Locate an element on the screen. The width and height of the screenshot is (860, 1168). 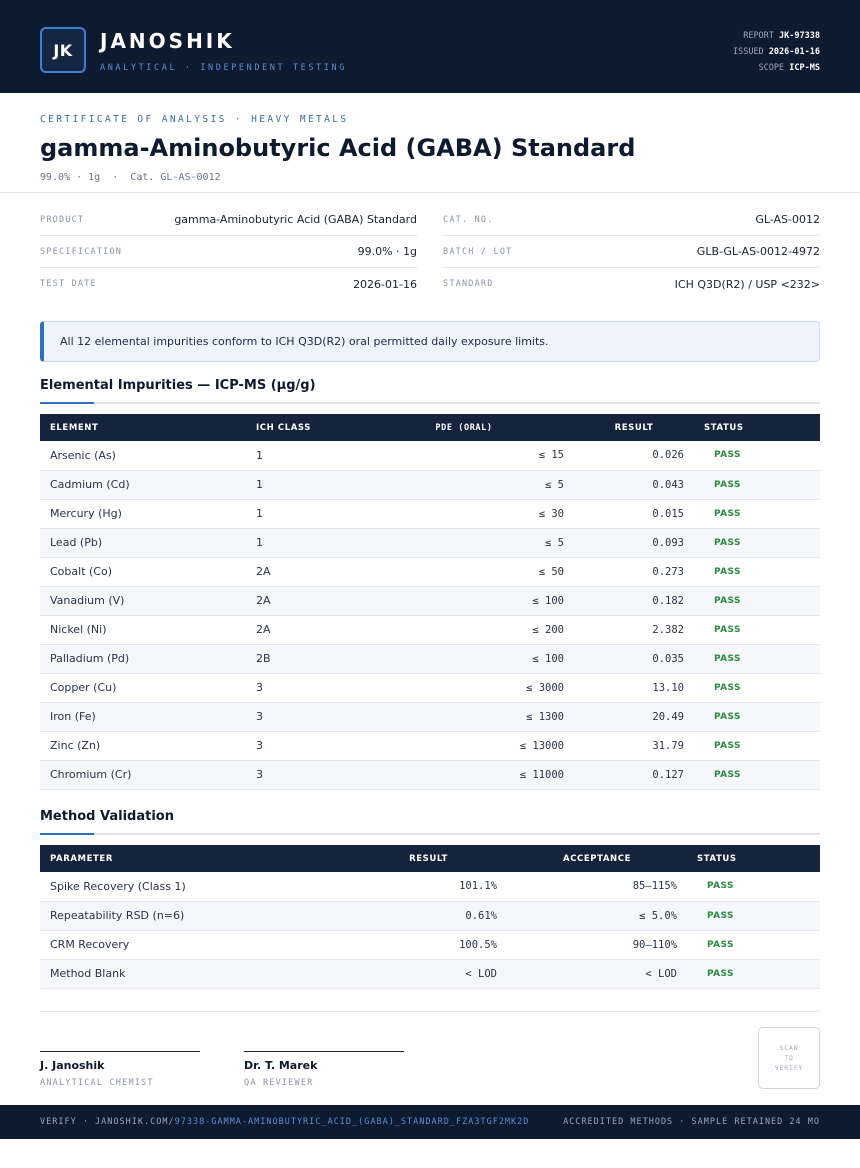
verify-qr-placeholder: SCAN TO VERIFY is located at coordinates (789, 1058).